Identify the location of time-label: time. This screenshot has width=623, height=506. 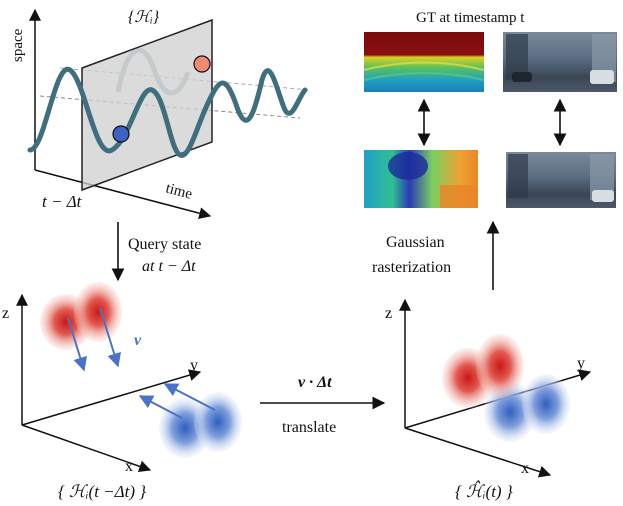
(179, 191).